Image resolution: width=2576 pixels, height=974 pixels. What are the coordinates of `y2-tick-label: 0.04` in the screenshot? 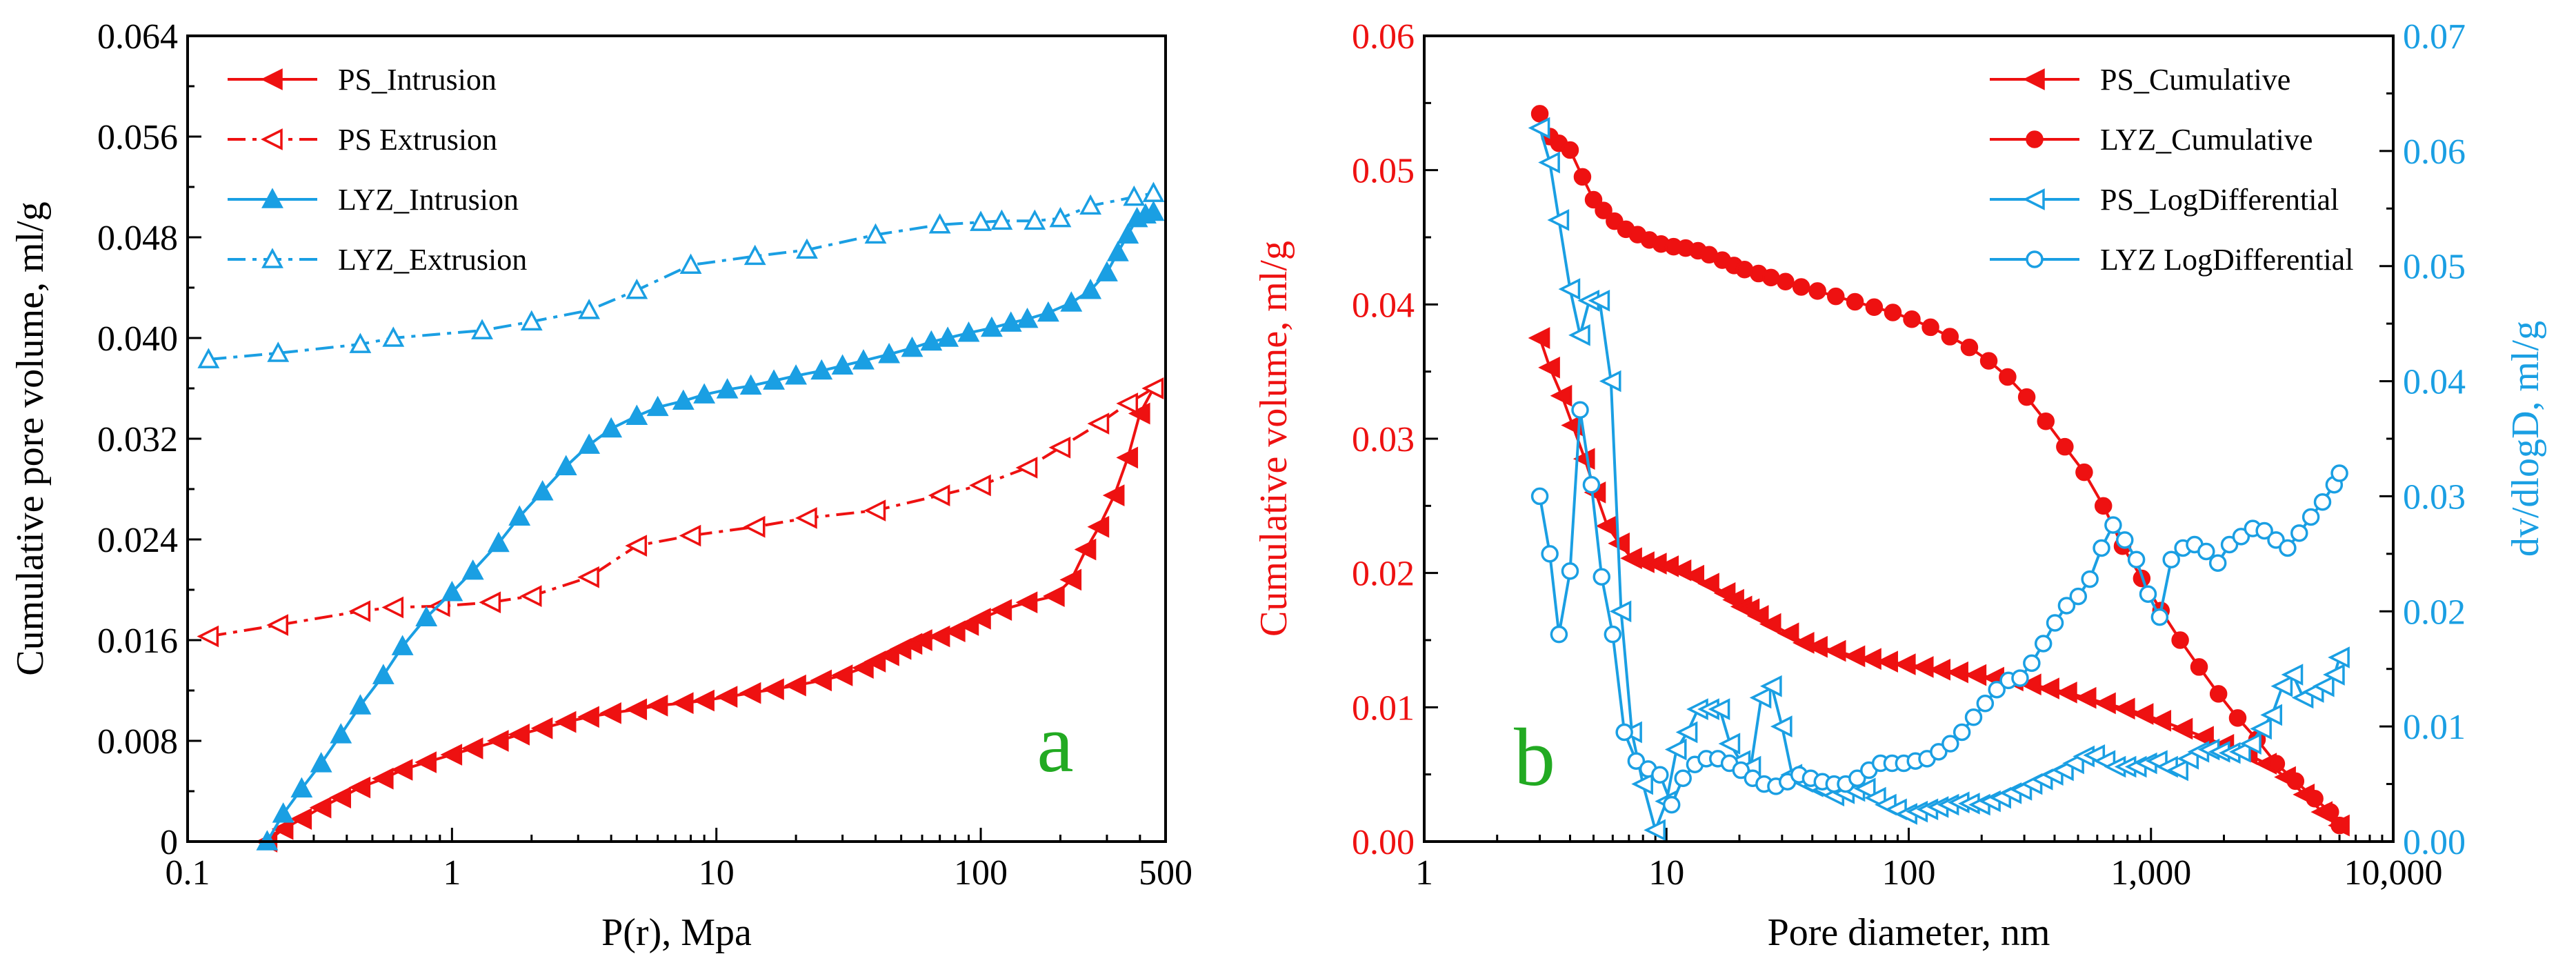 It's located at (2434, 382).